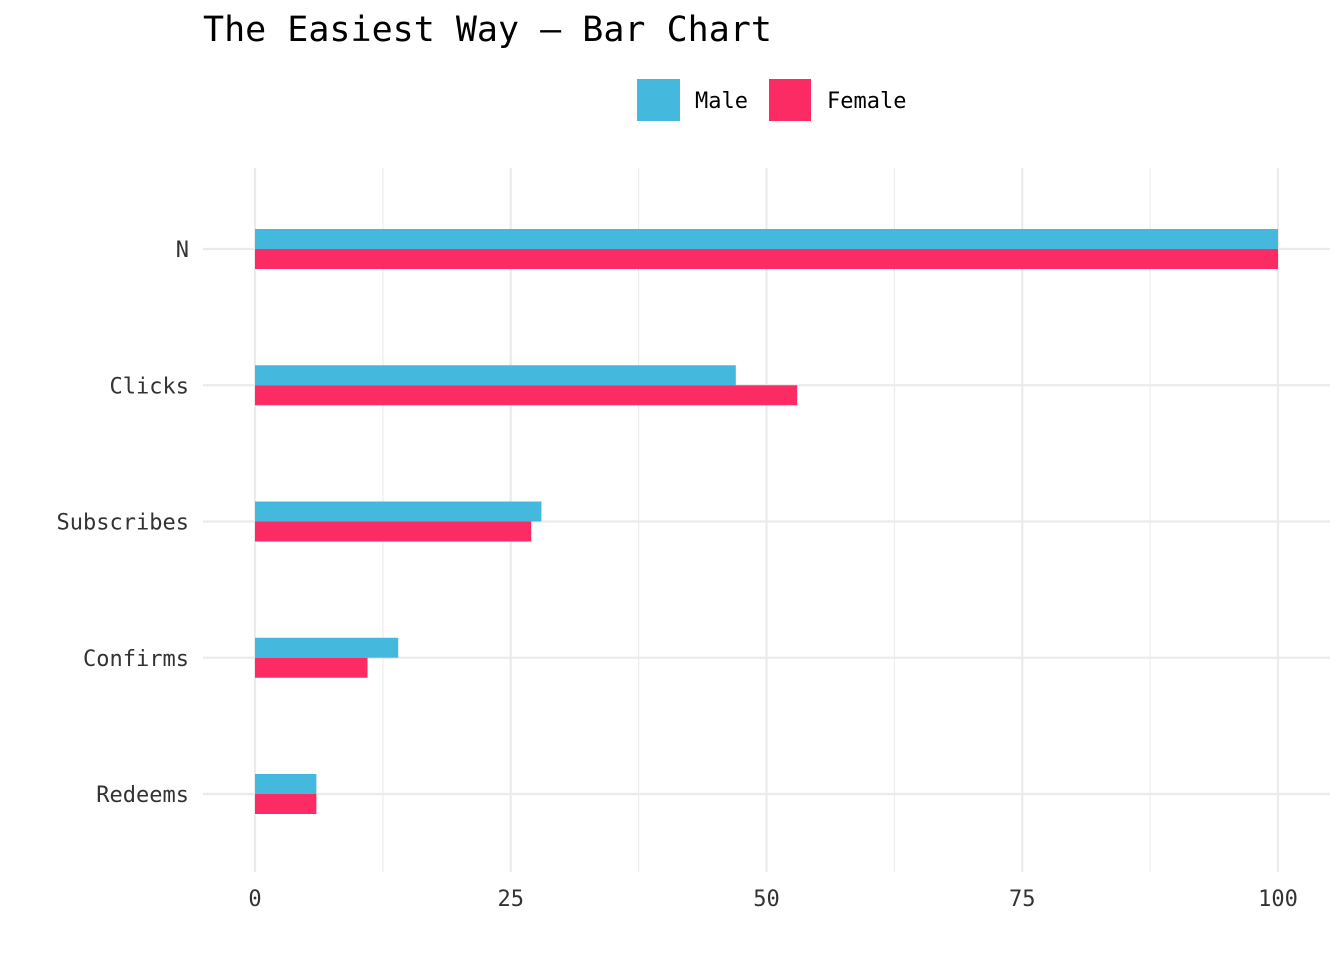 This screenshot has height=960, width=1344. Describe the element at coordinates (142, 795) in the screenshot. I see `y-tick-label: Redeems` at that location.